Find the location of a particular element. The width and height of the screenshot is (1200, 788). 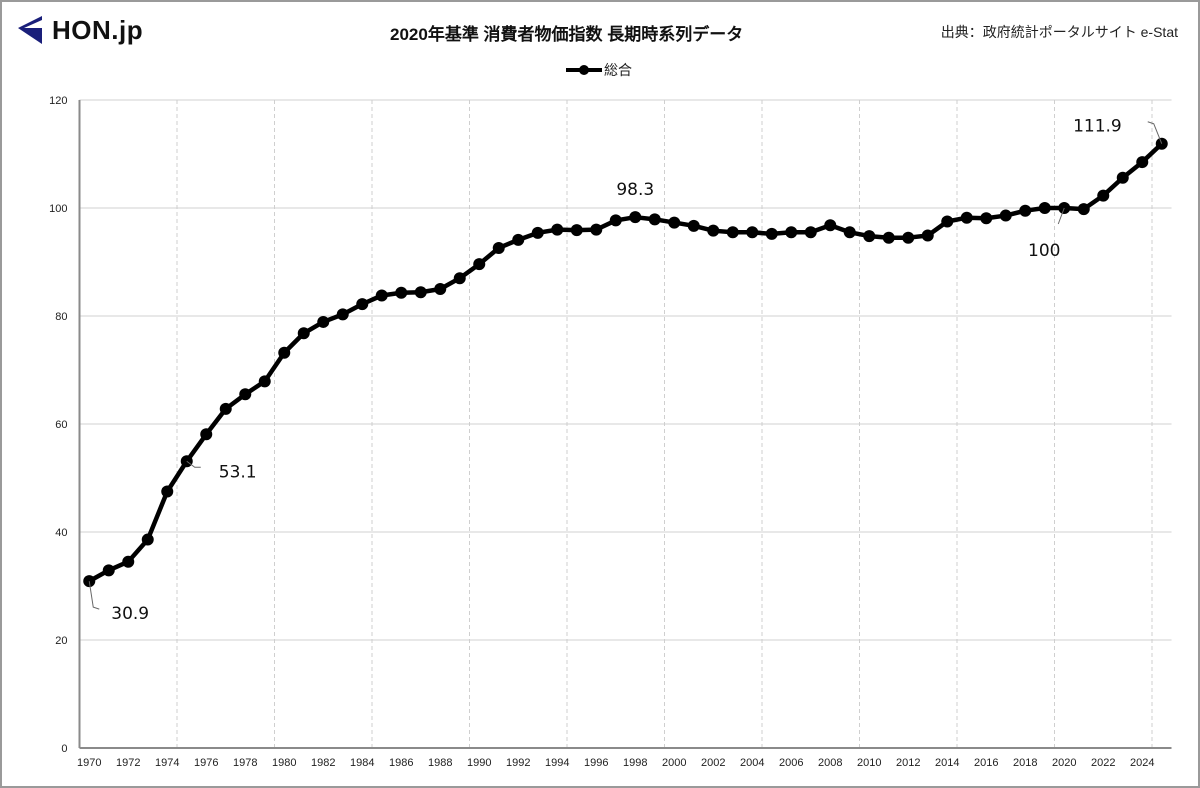

legend: 総合 is located at coordinates (599, 70).